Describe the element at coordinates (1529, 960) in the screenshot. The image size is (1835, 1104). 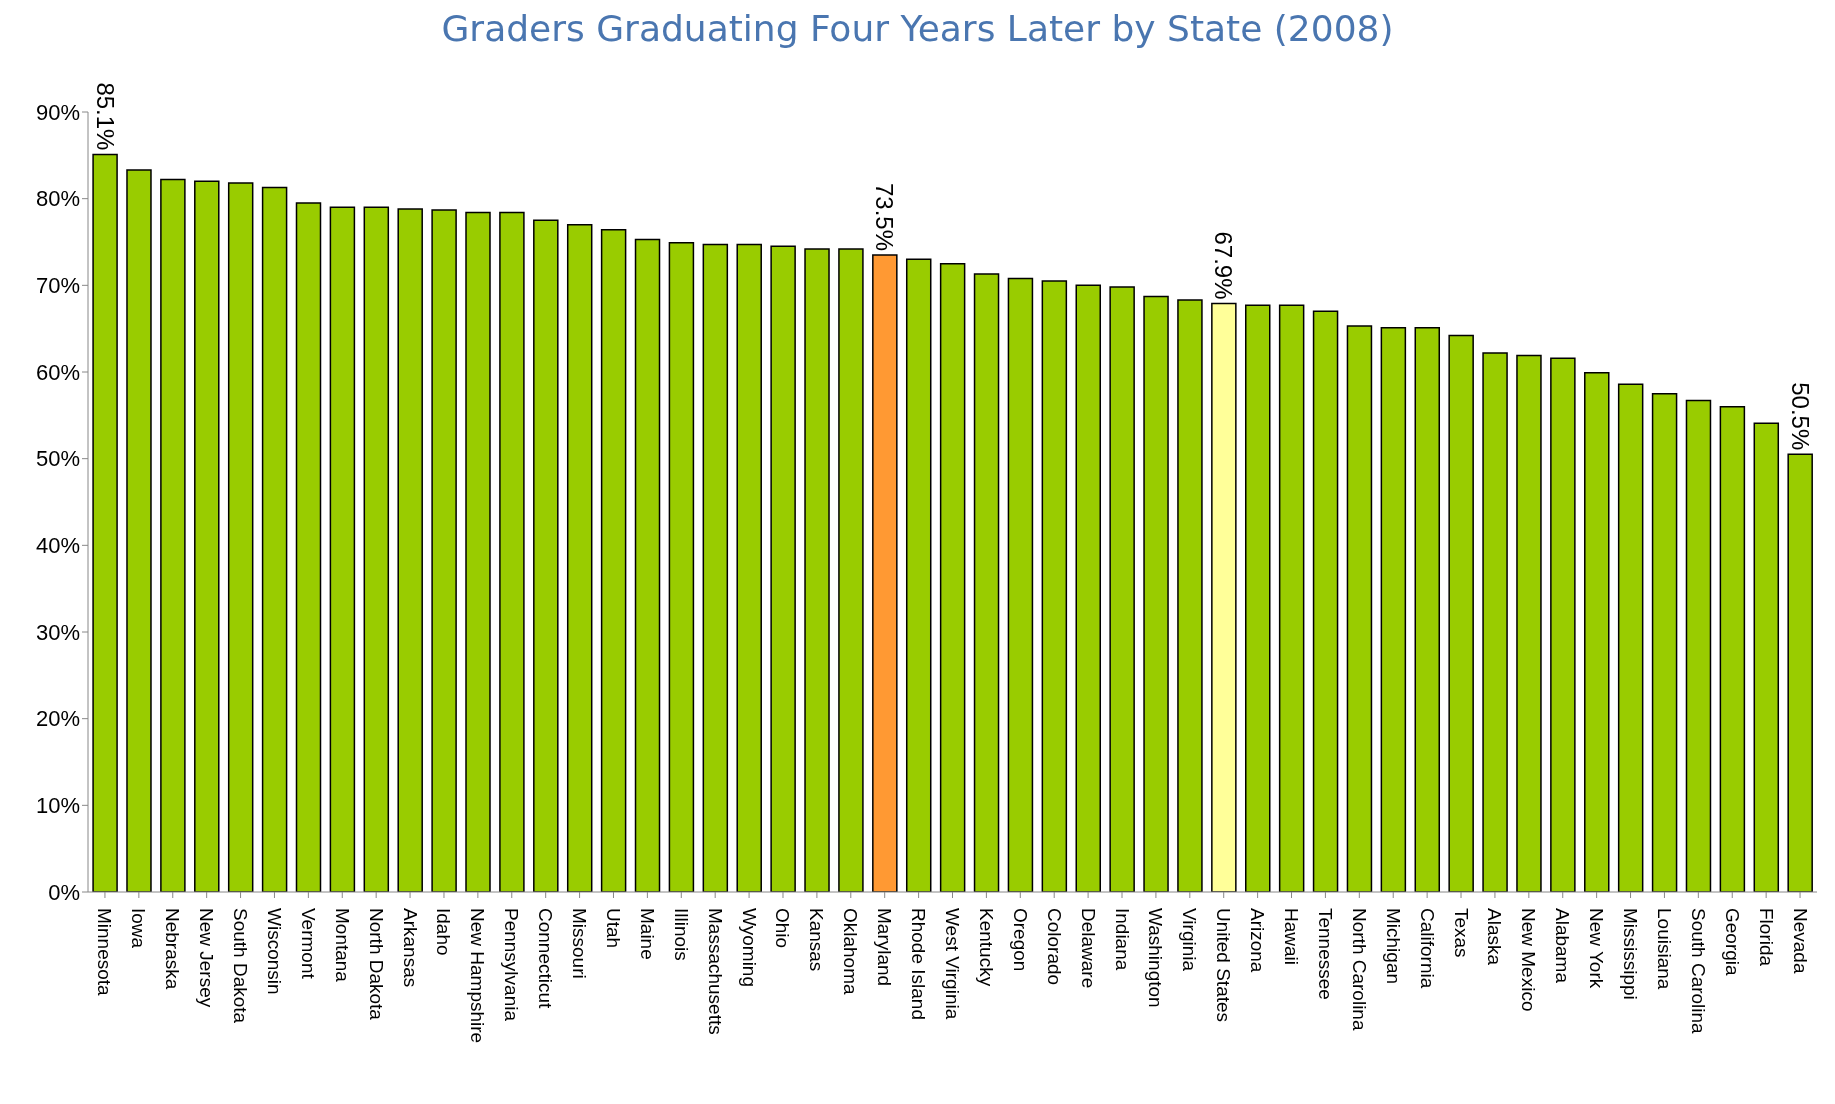
I see `x-tick-label: New Mexico` at that location.